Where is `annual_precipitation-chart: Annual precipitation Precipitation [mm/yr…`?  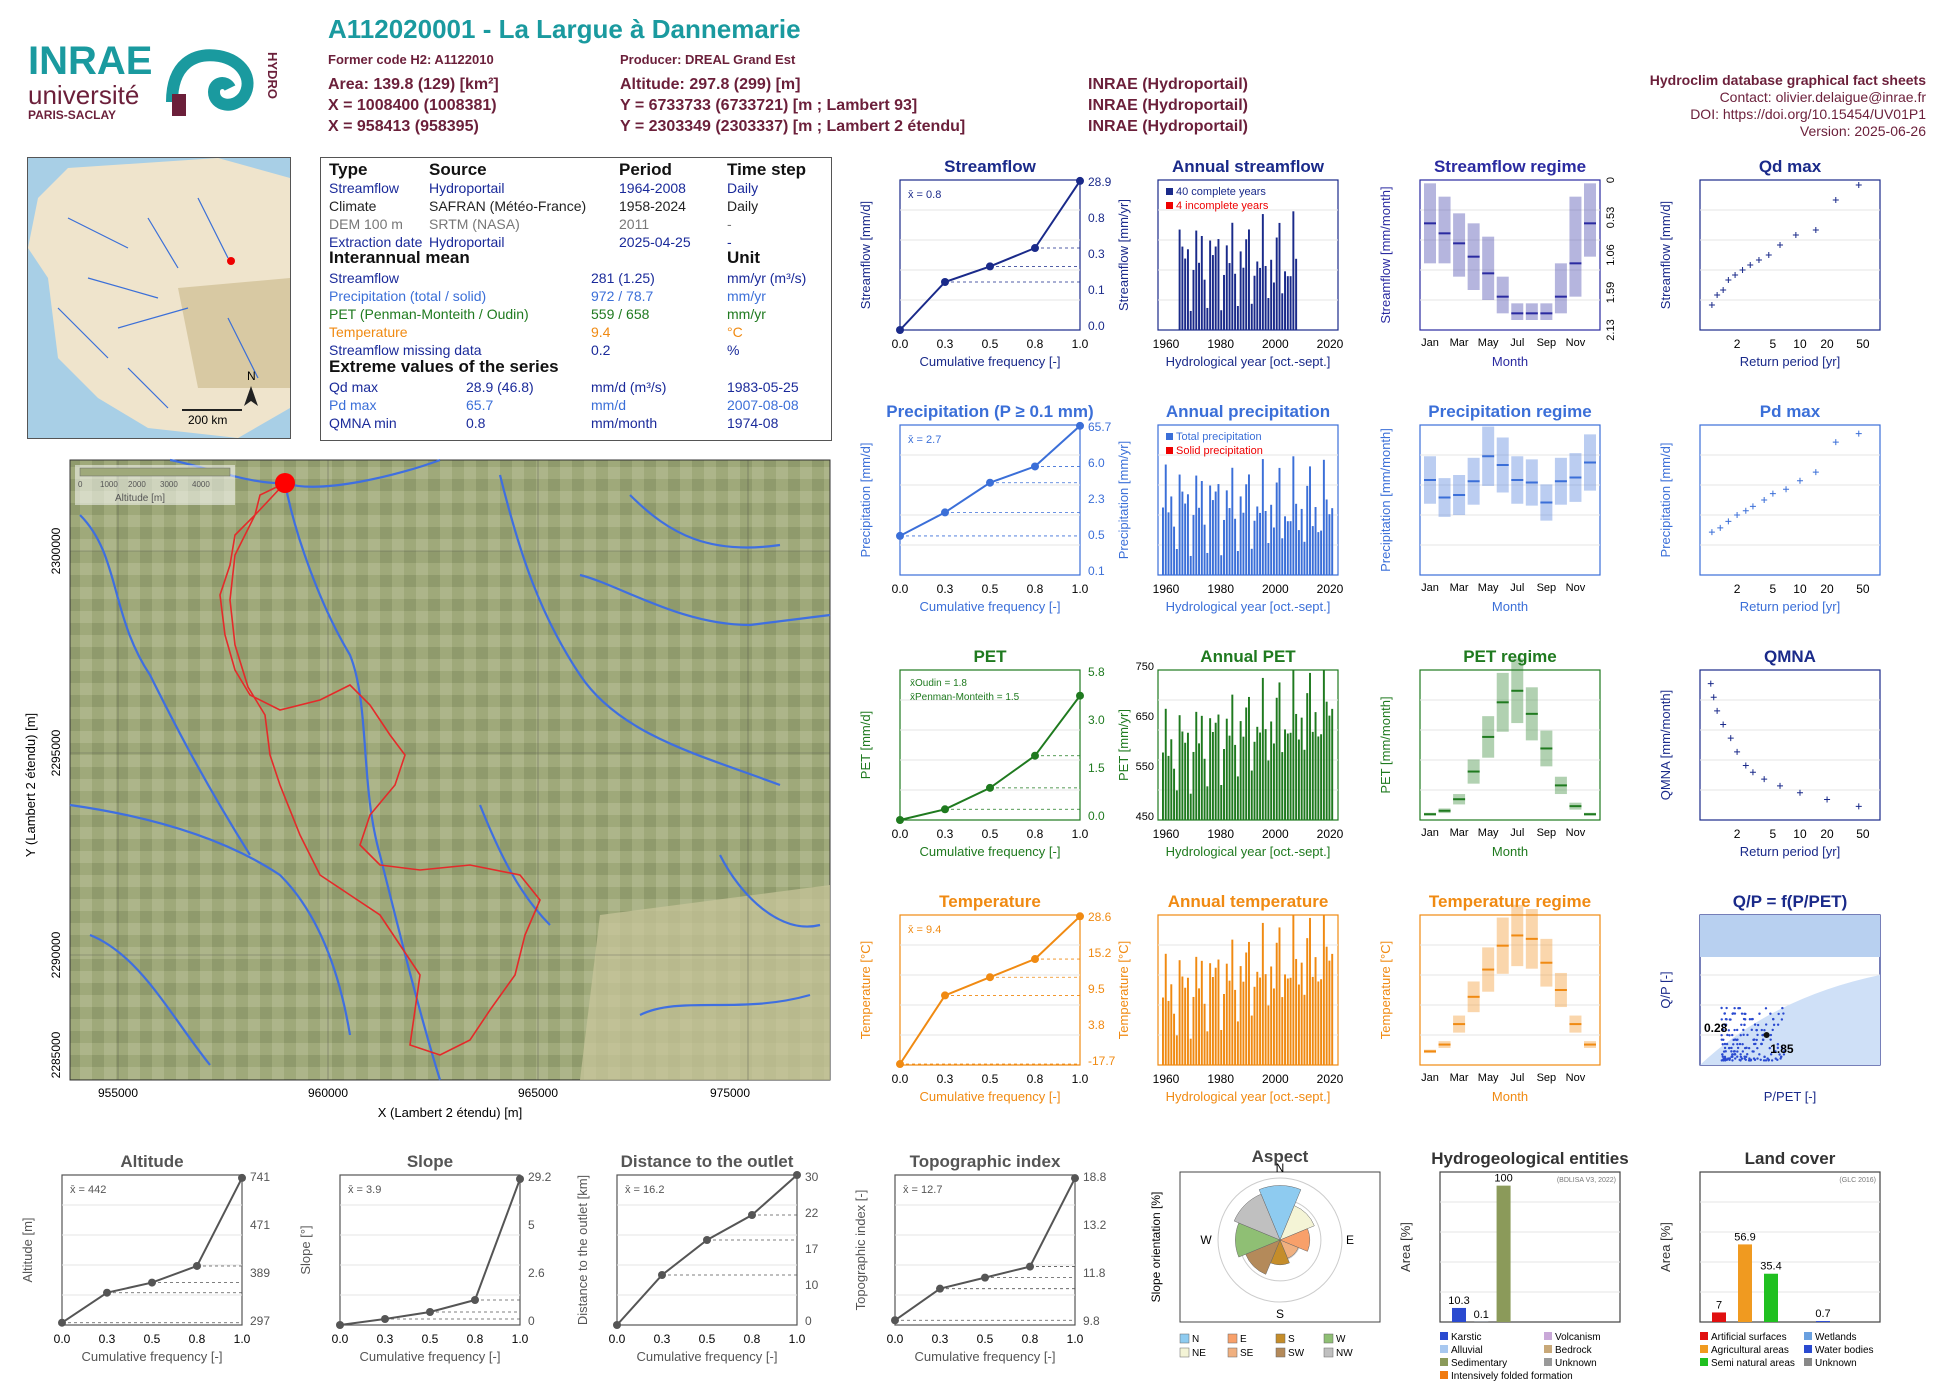
annual_precipitation-chart: Annual precipitation Precipitation [mm/yr… is located at coordinates (1230, 508).